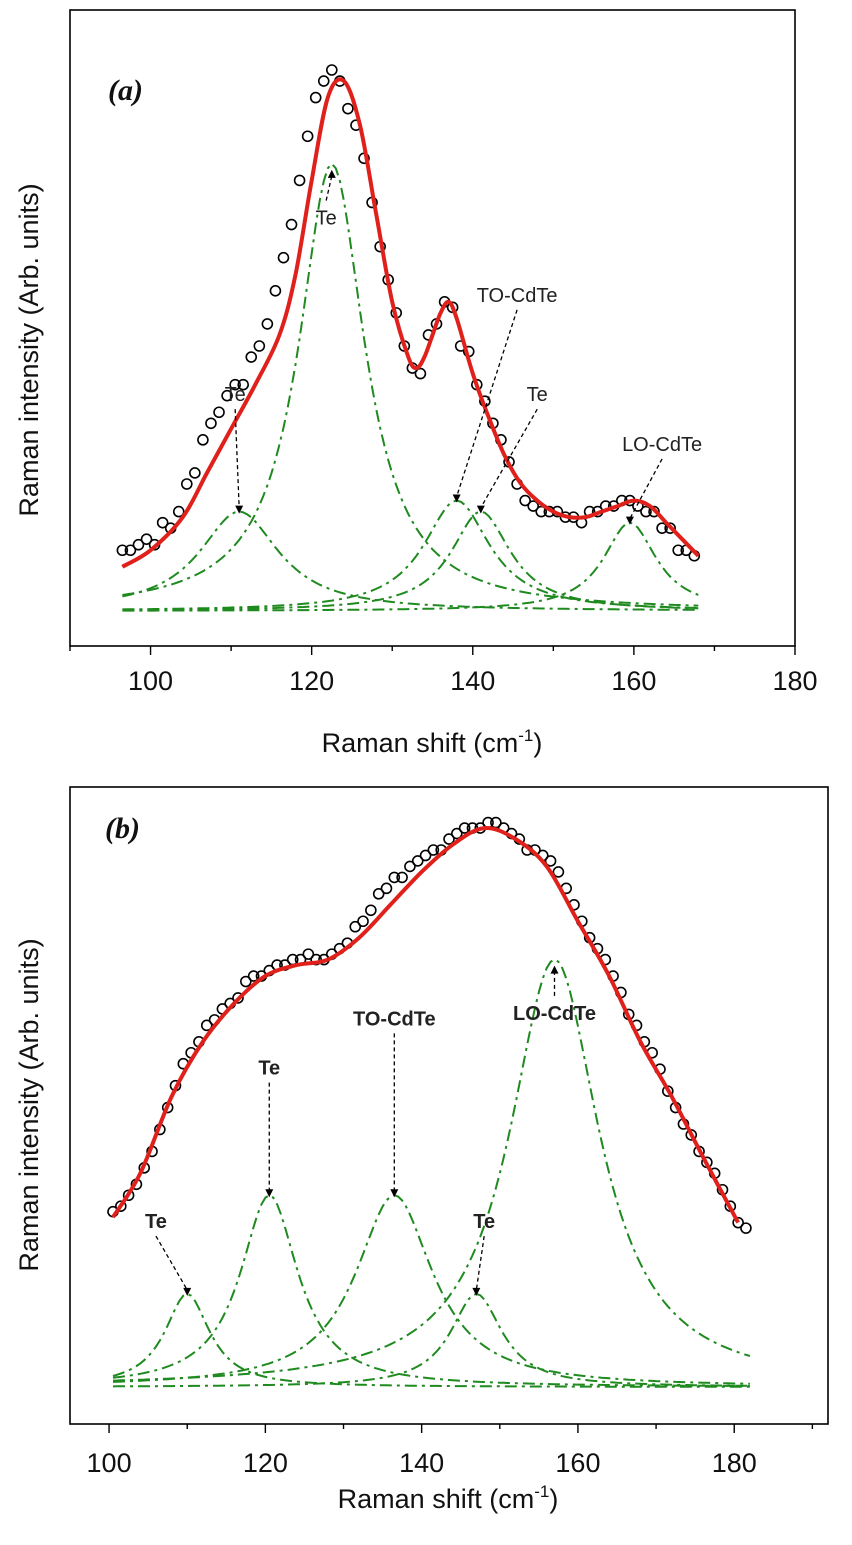 The height and width of the screenshot is (1545, 852). I want to click on x-tick-label: 100, so click(109, 1463).